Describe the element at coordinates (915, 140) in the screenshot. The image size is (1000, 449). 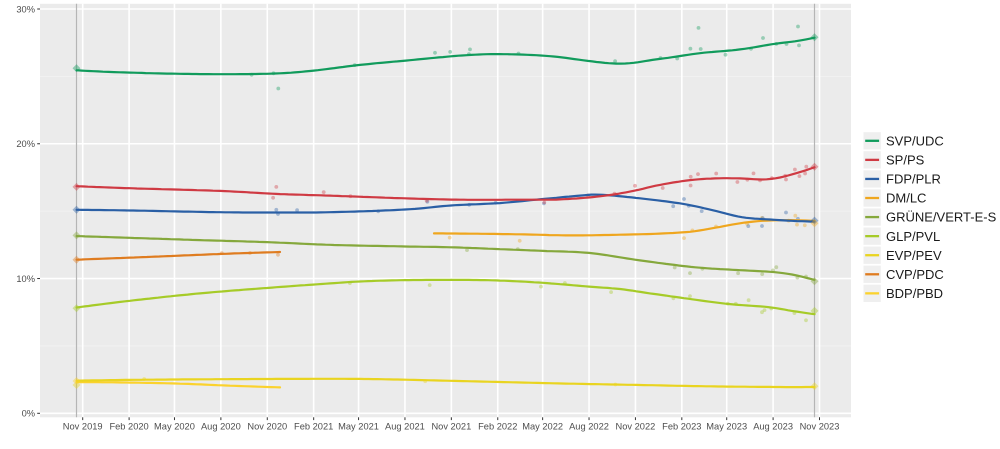
I see `svg-text: SVP/UDC` at that location.